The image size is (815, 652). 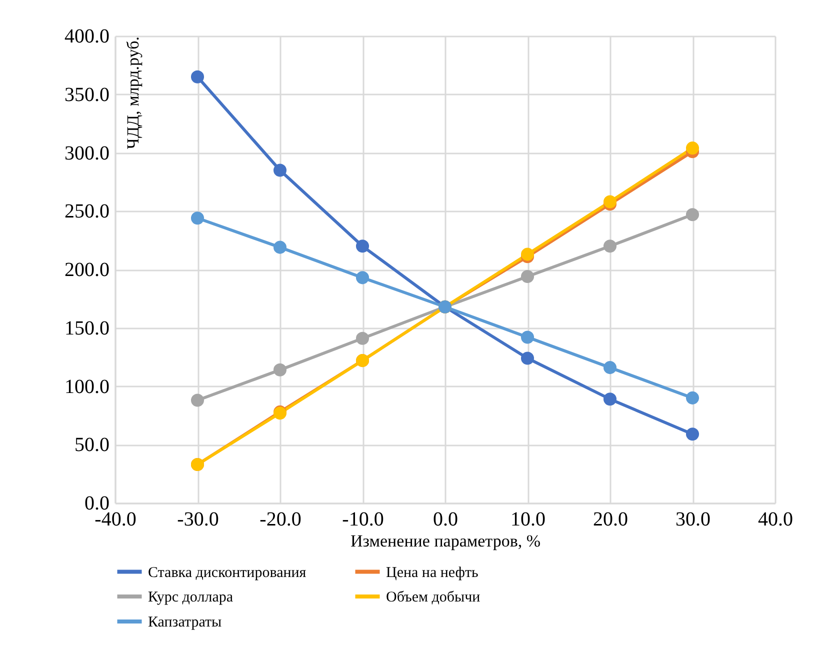 I want to click on y-tick-label: 100.0, so click(x=87, y=387).